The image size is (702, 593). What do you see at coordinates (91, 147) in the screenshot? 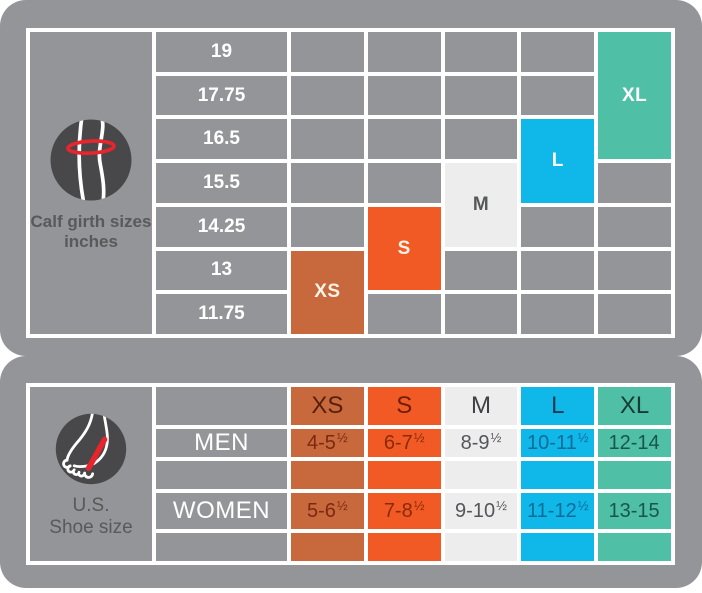
I see `girth-measure-band` at bounding box center [91, 147].